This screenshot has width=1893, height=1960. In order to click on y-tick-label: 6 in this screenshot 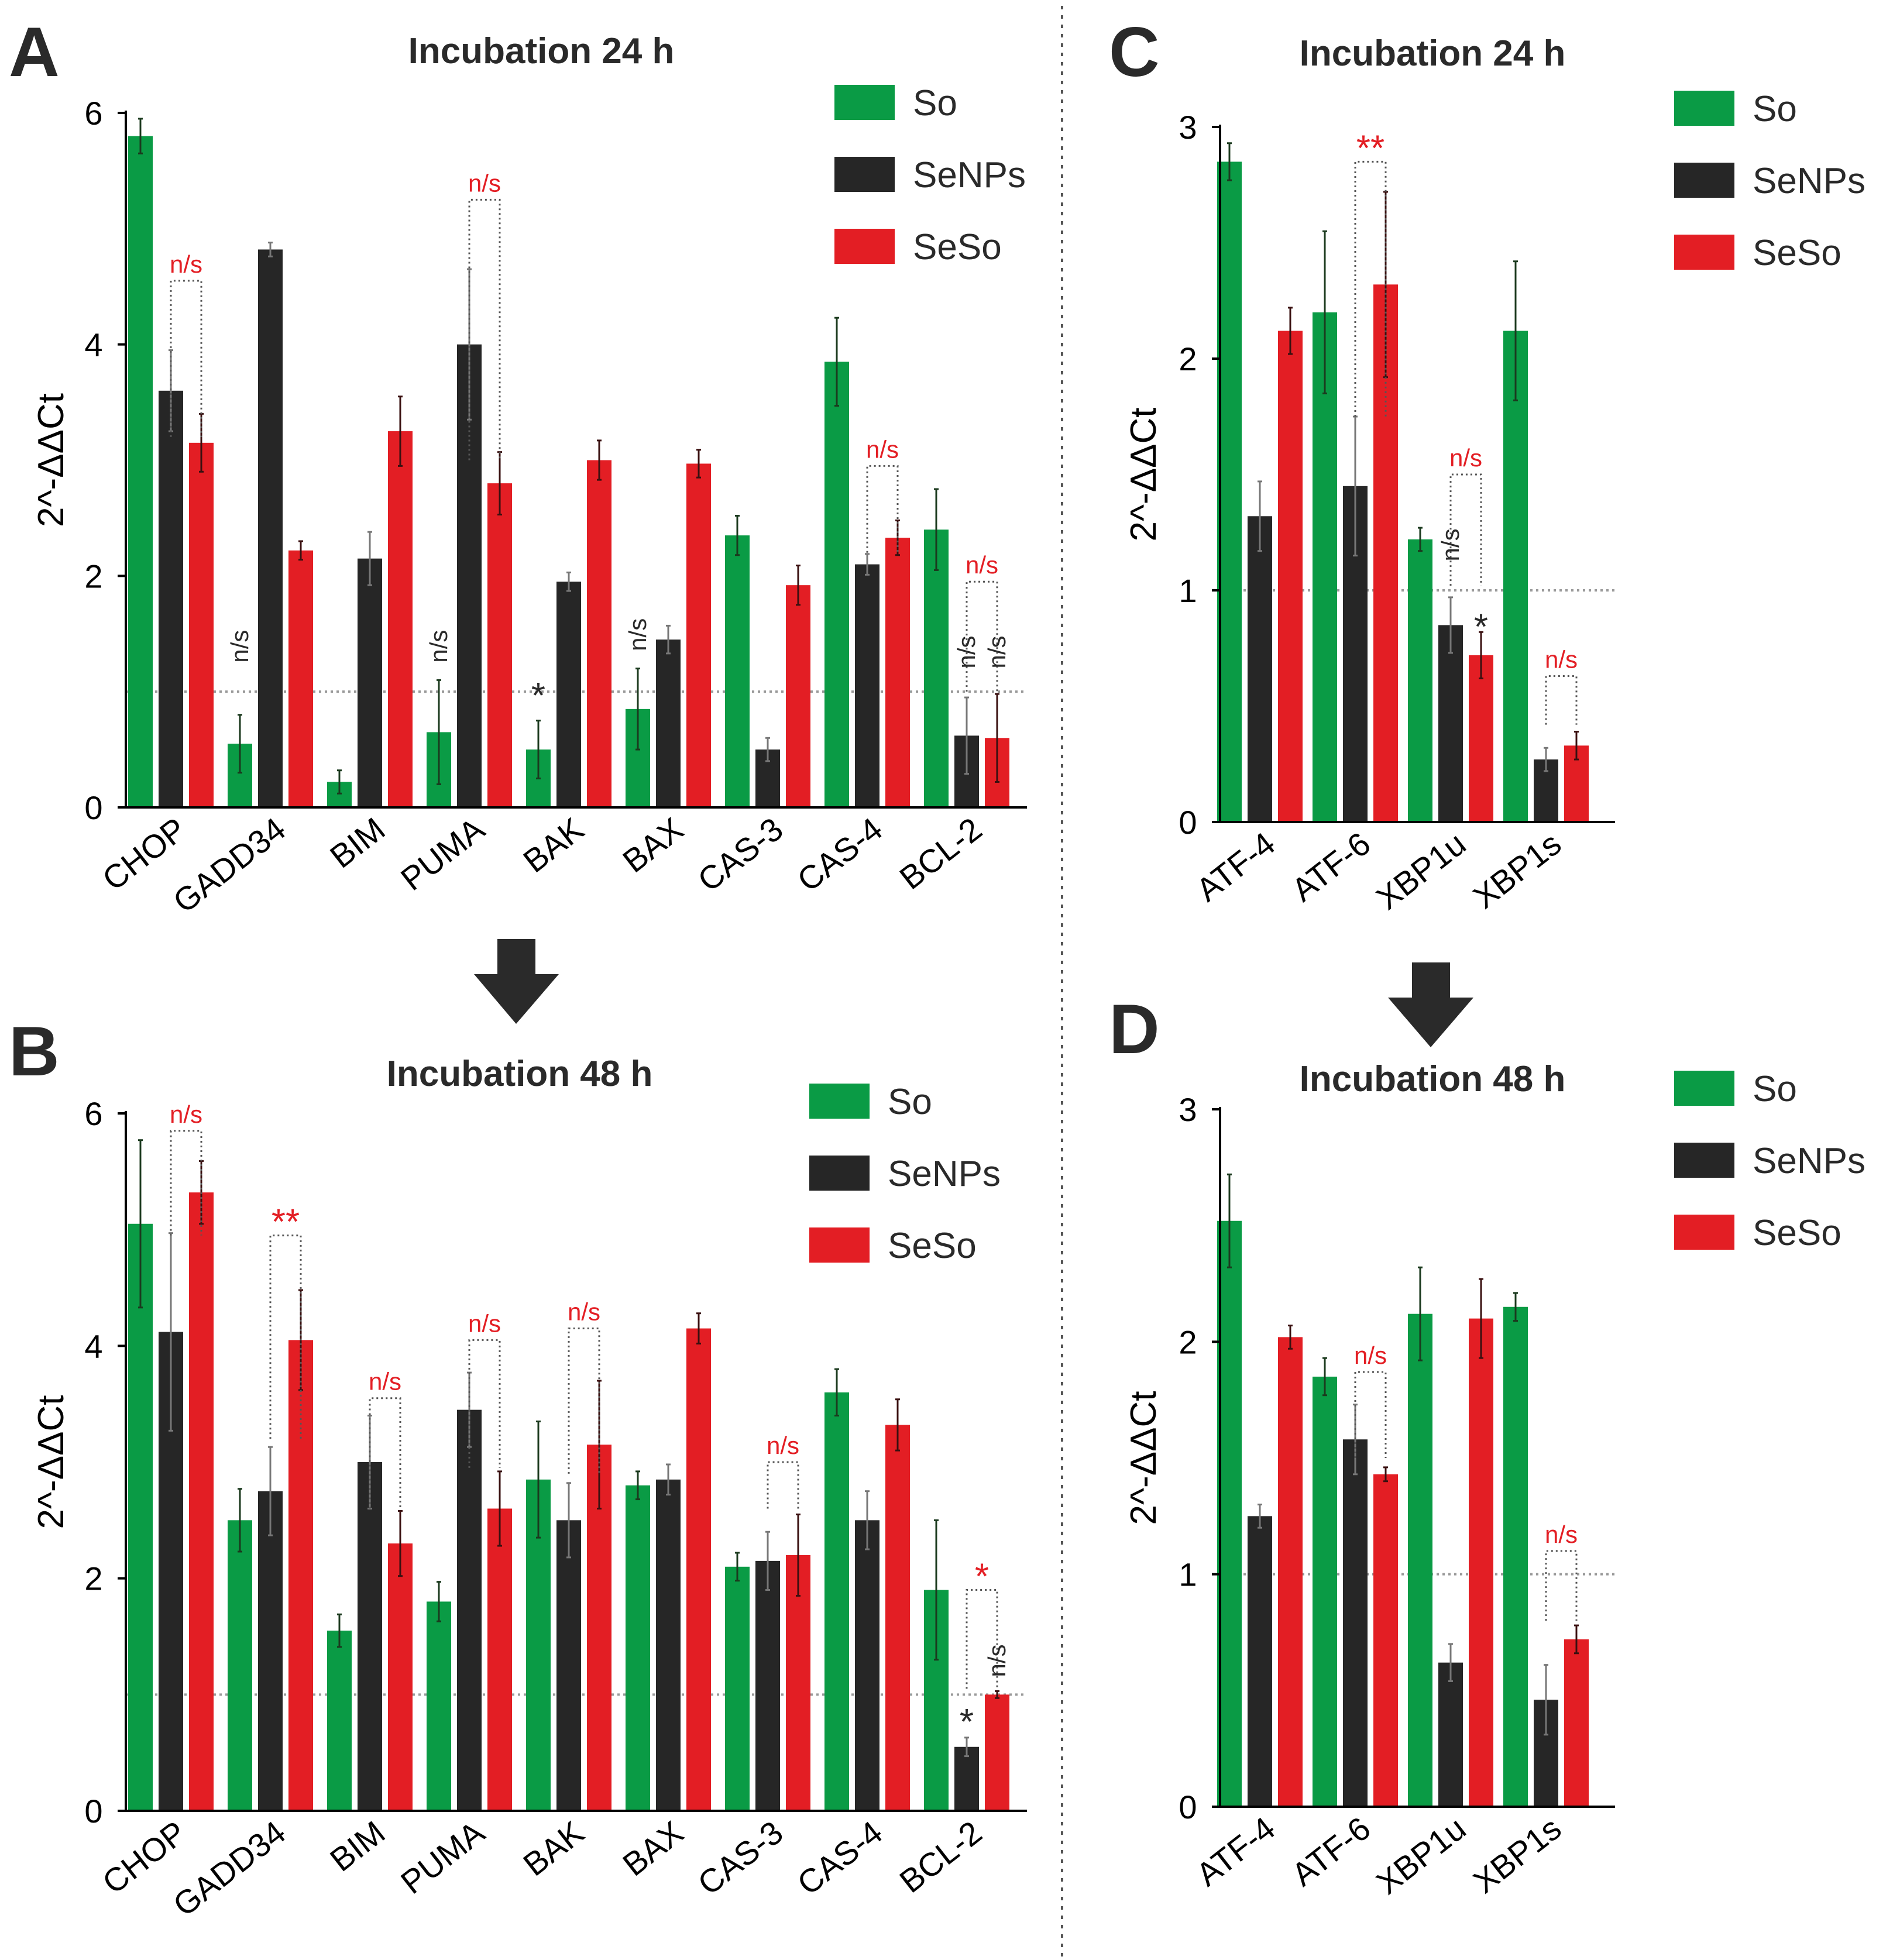, I will do `click(93, 114)`.